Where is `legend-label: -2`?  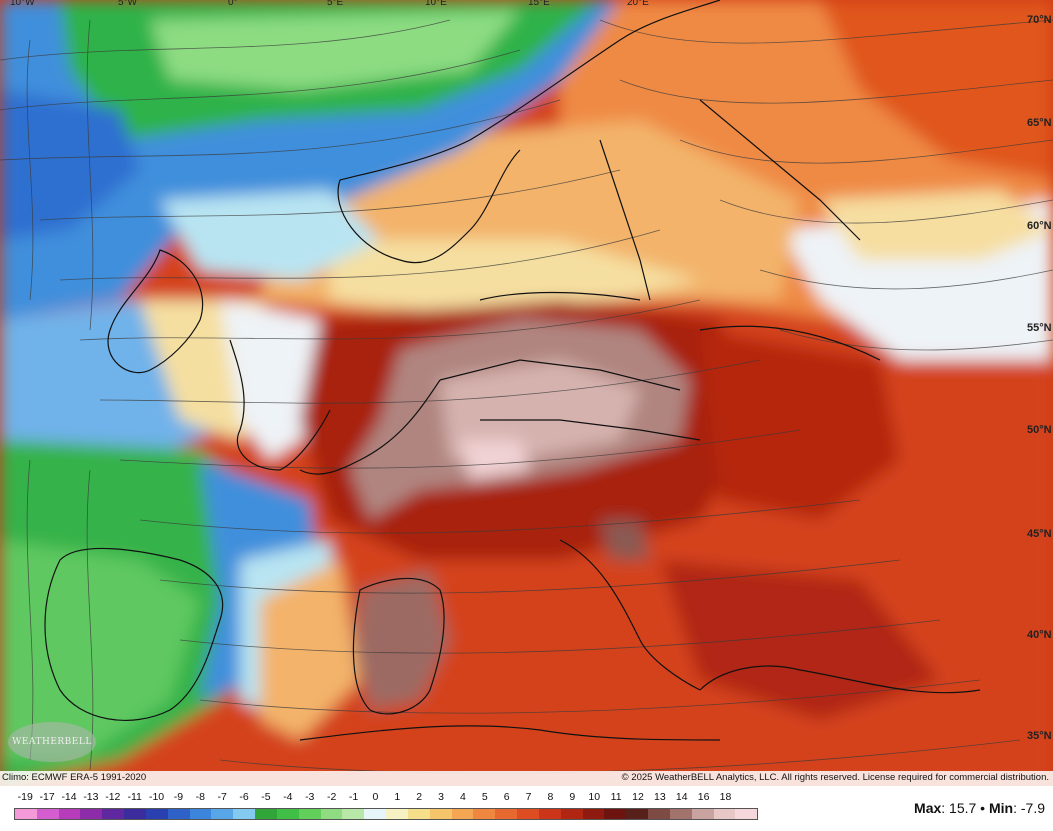
legend-label: -2 is located at coordinates (331, 797).